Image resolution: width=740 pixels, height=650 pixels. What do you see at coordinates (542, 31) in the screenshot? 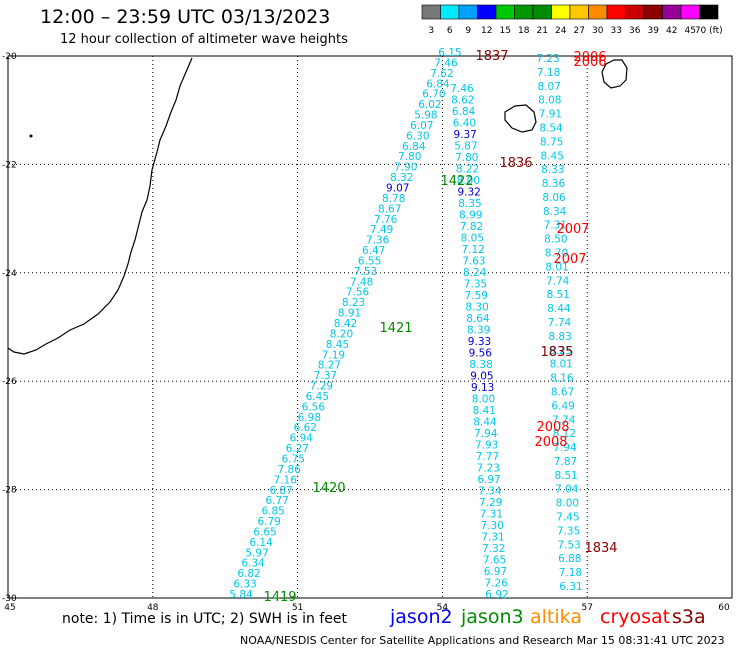
I see `scale-label: 21` at bounding box center [542, 31].